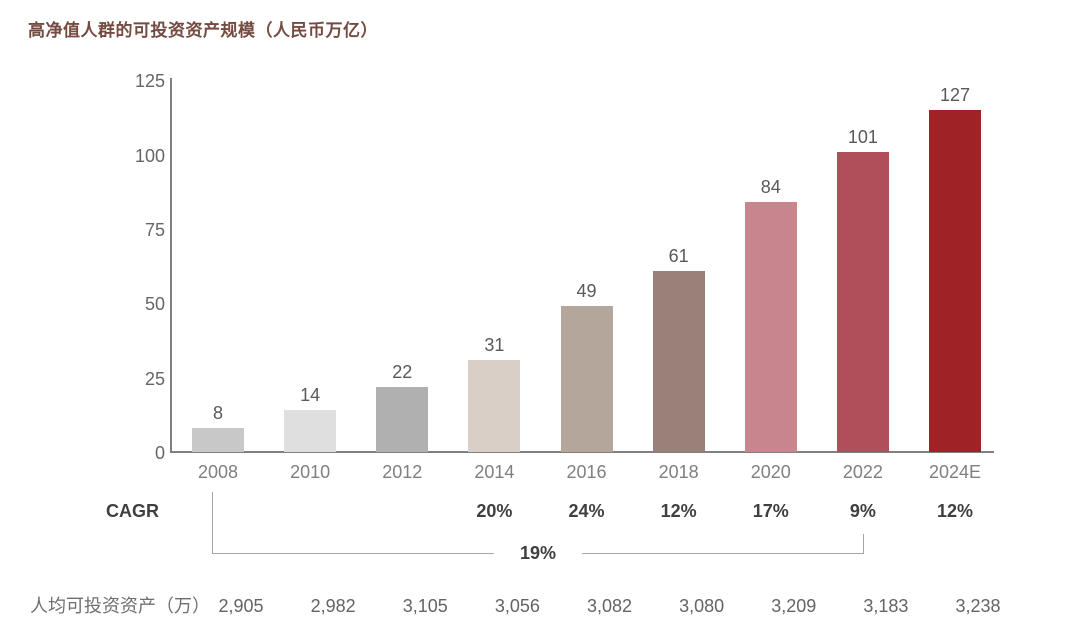  Describe the element at coordinates (678, 256) in the screenshot. I see `bar-value-label: 61` at that location.